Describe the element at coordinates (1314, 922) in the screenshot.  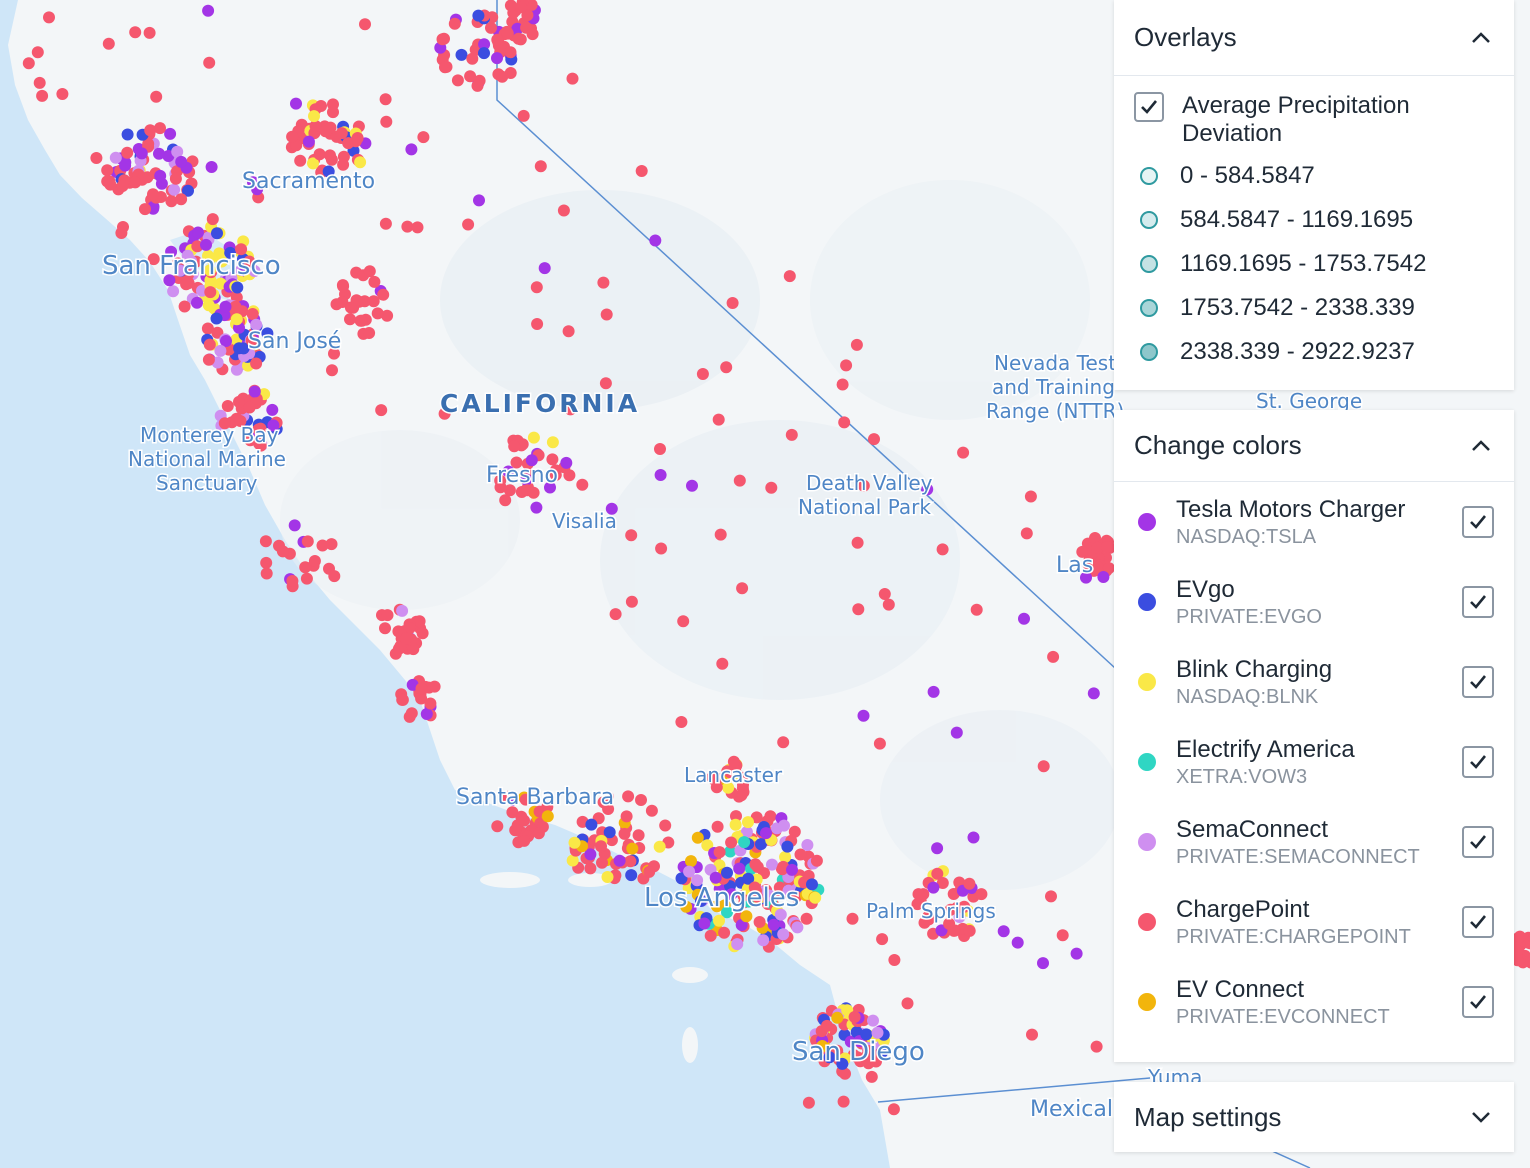
I see `company-row: ChargePoint PRIVATE:CHARGEPOINT` at that location.